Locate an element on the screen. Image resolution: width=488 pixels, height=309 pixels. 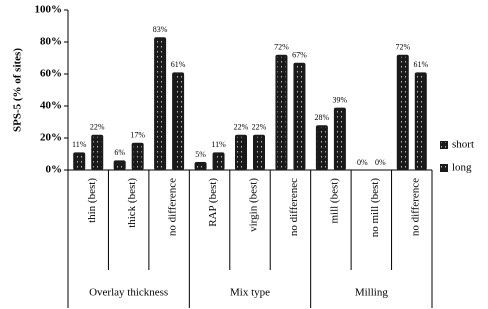
y-tick-label: 20% is located at coordinates (51, 138).